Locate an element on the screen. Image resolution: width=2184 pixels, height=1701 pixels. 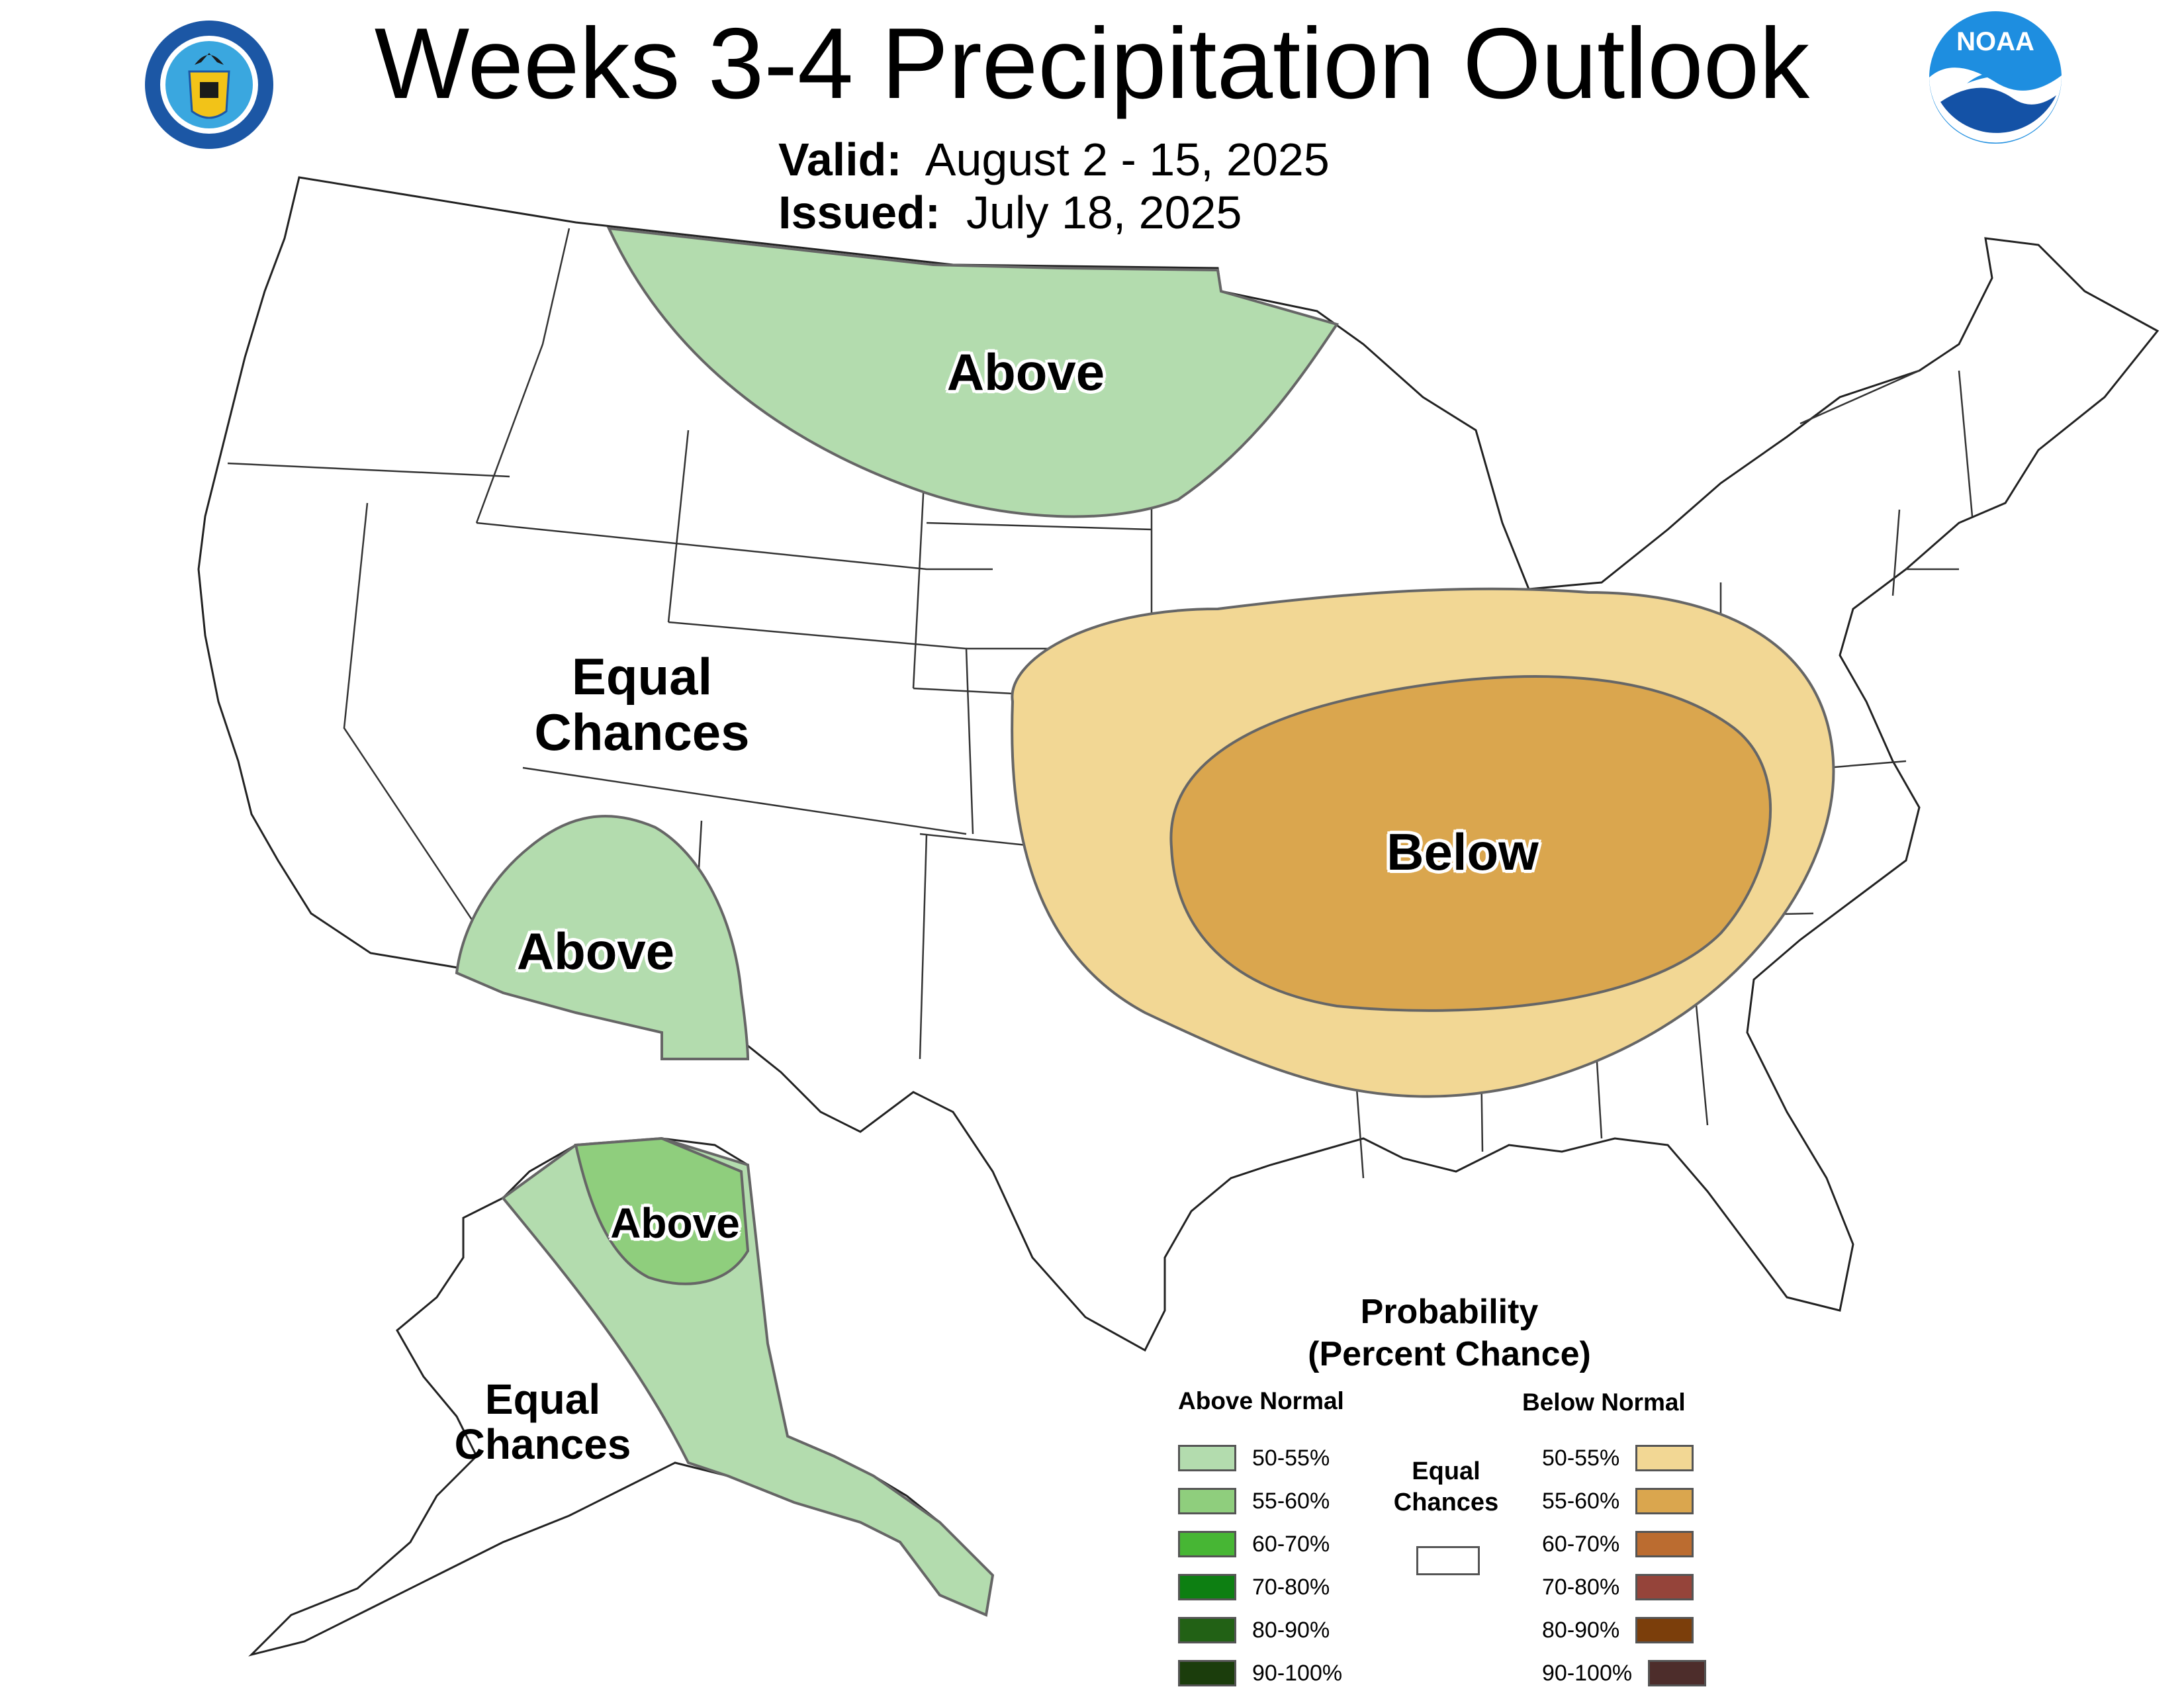
legend-above-label: 80-90% is located at coordinates (1291, 1630).